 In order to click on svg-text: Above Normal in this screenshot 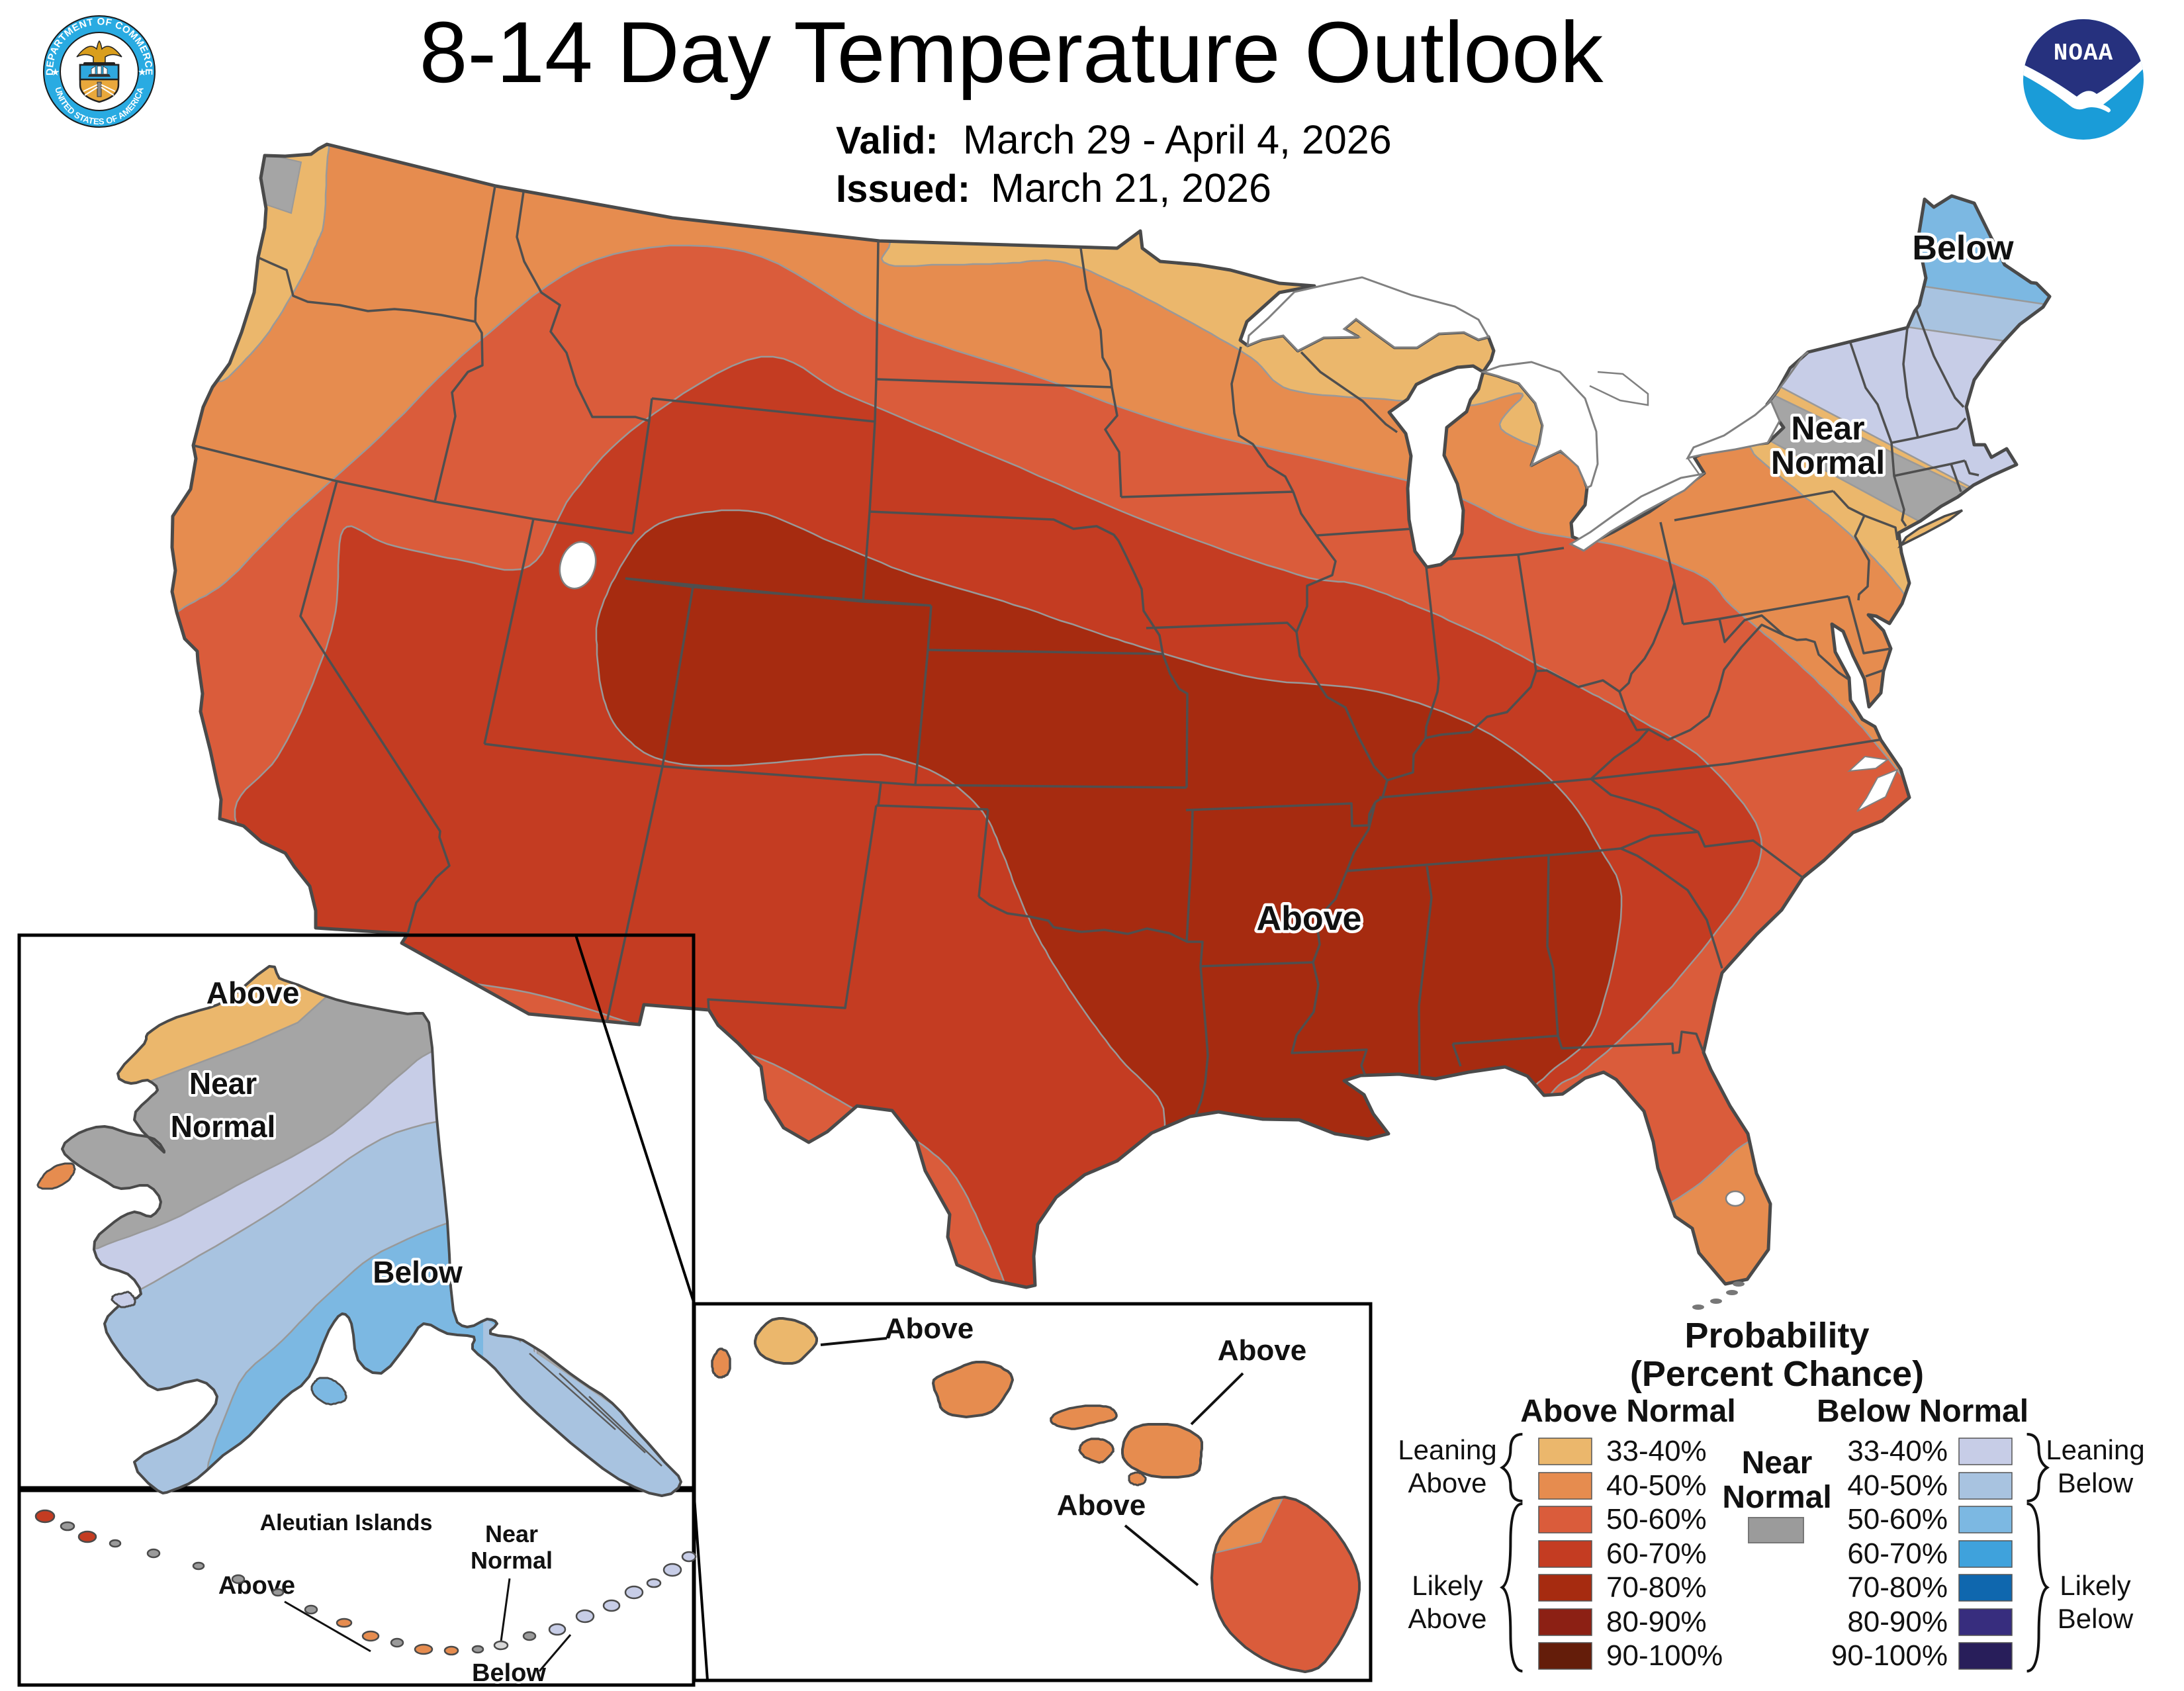, I will do `click(1627, 1411)`.